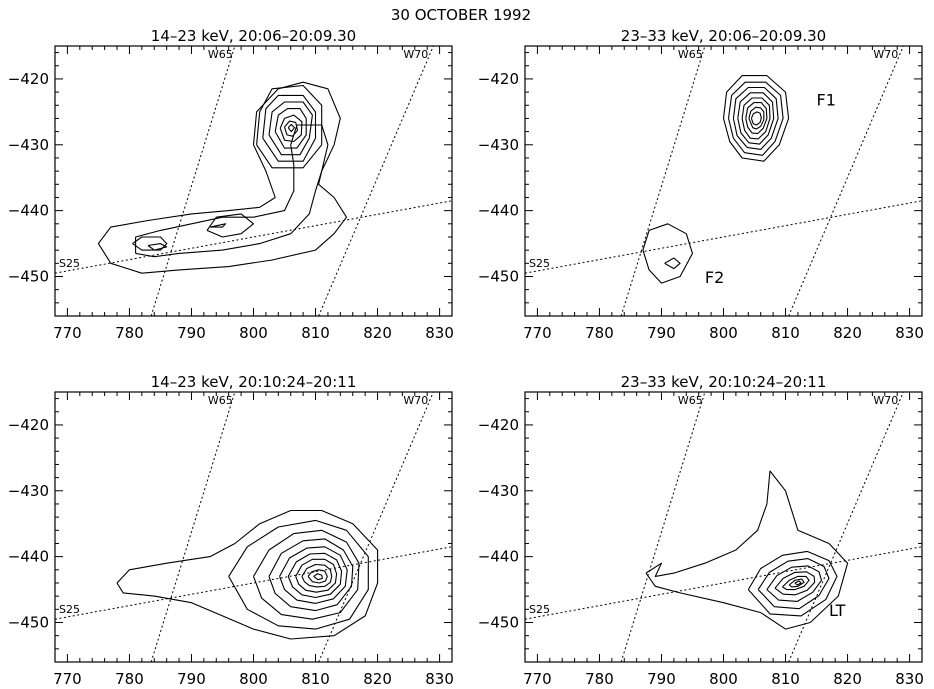 The image size is (934, 689). What do you see at coordinates (461, 15) in the screenshot?
I see `figure-title: 30 OCTOBER 1992` at bounding box center [461, 15].